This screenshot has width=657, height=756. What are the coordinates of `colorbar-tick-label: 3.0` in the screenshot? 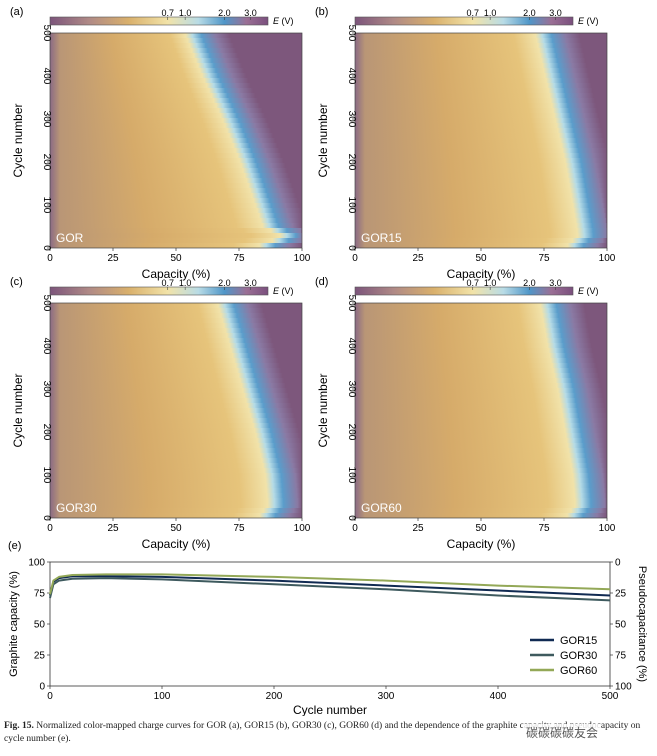 It's located at (250, 13).